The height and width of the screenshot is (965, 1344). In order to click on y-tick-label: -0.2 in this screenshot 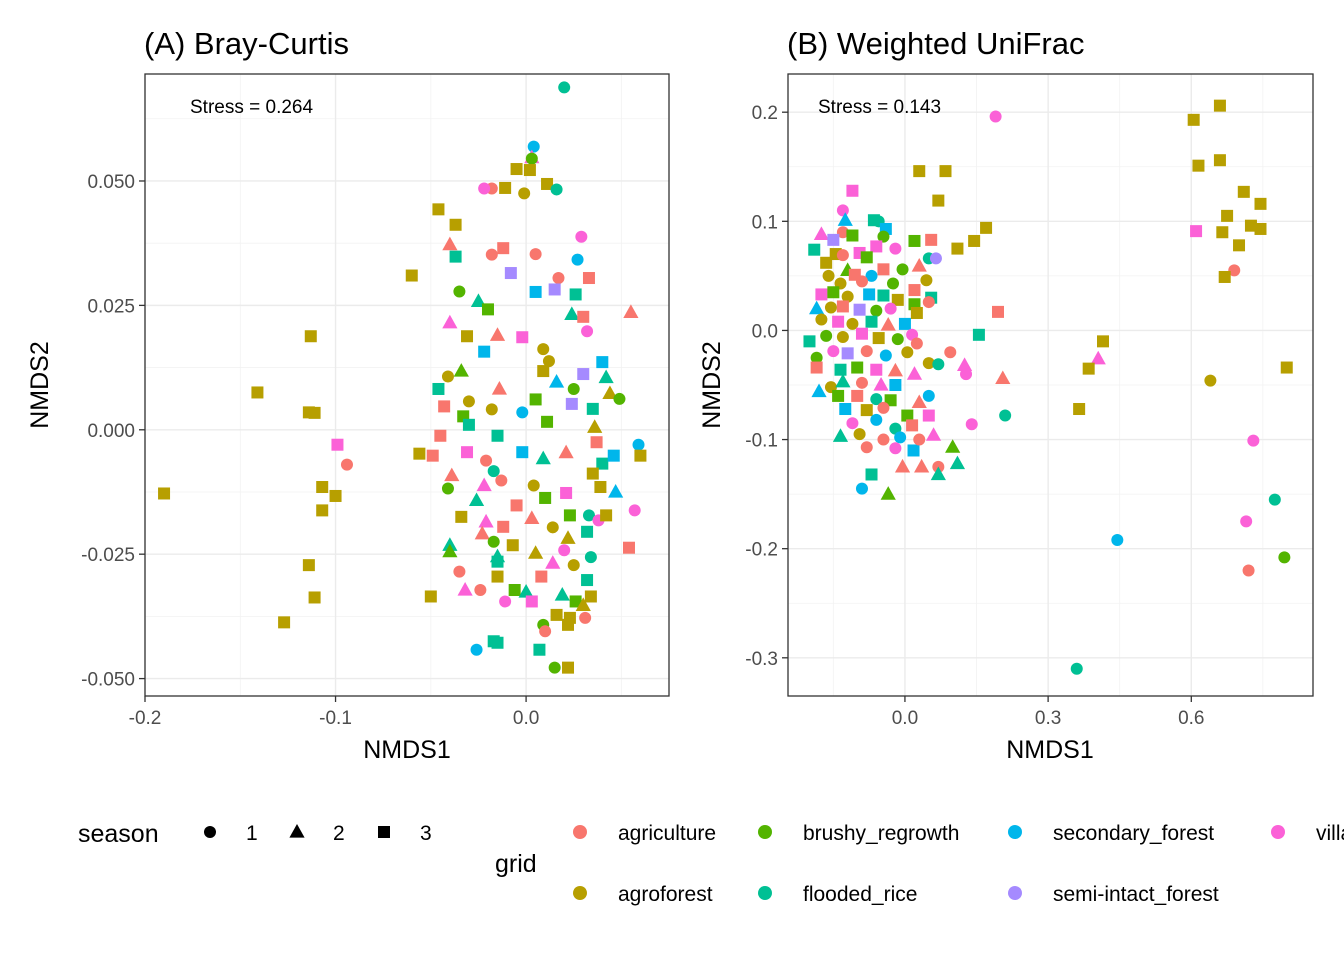, I will do `click(761, 550)`.